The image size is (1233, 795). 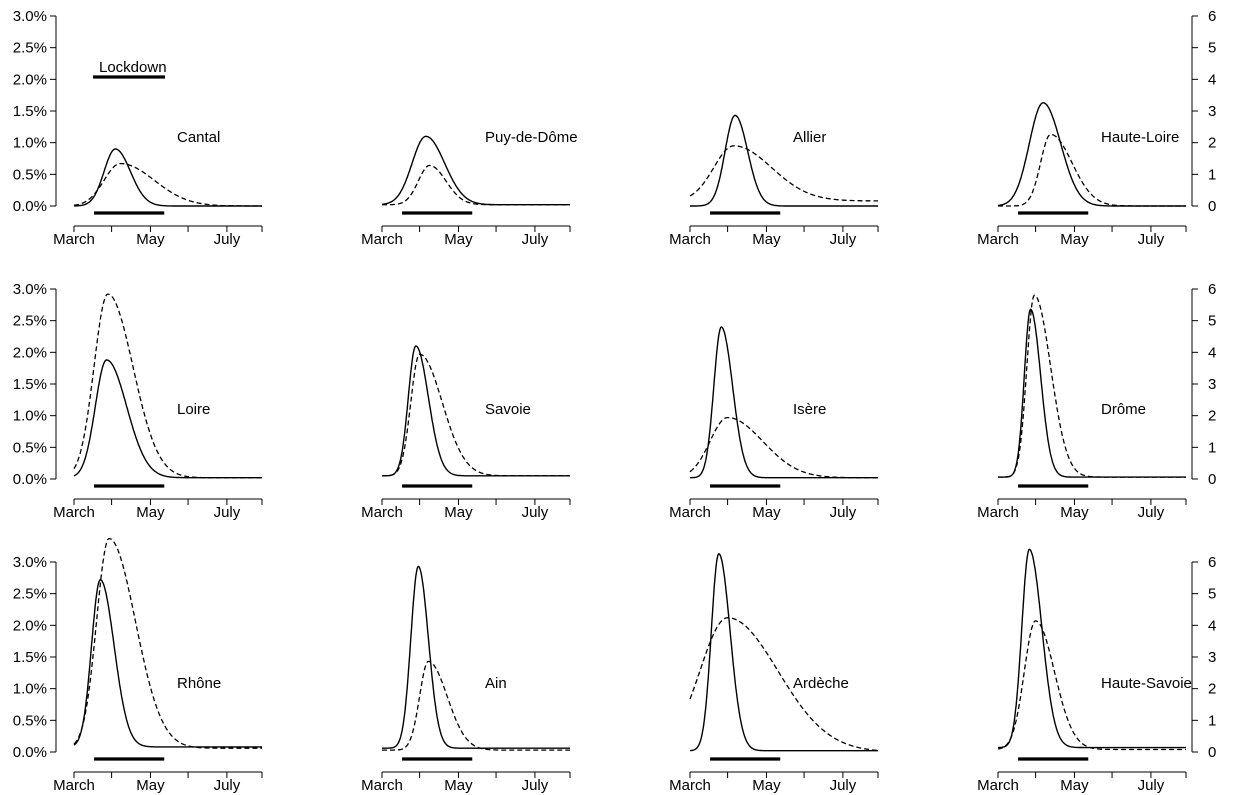 I want to click on panel-title: Savoie, so click(x=508, y=409).